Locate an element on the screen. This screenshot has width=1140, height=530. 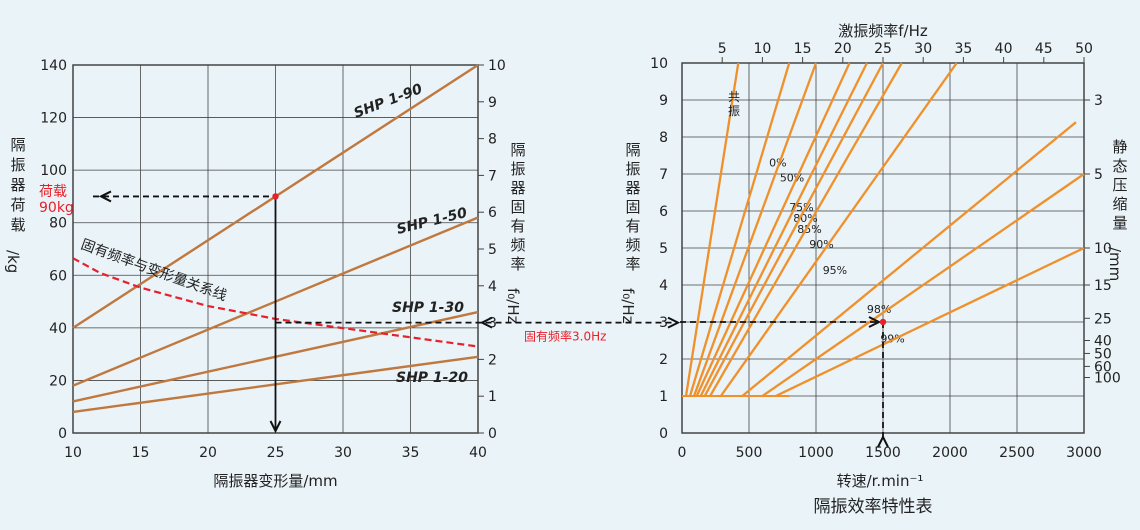
right-x-tick-label: 1500 is located at coordinates (883, 453).